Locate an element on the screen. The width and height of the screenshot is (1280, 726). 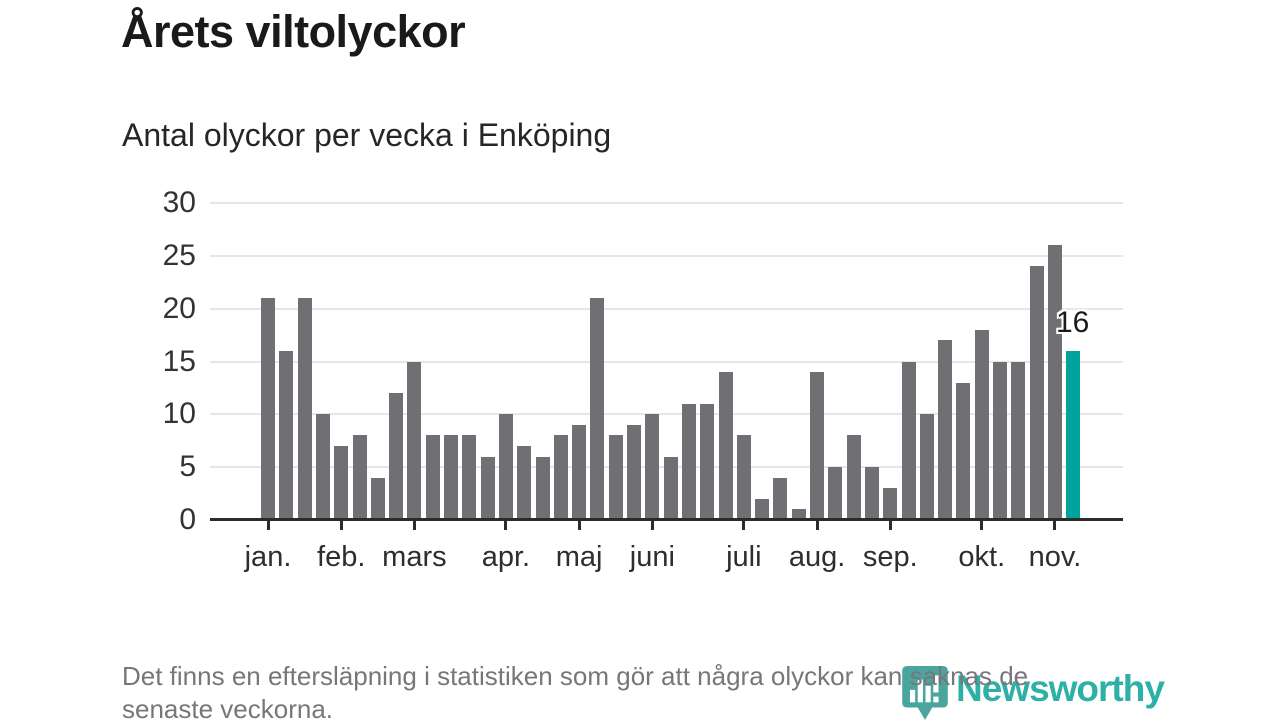
newsworthy-bubble-chart-icon is located at coordinates (925, 693).